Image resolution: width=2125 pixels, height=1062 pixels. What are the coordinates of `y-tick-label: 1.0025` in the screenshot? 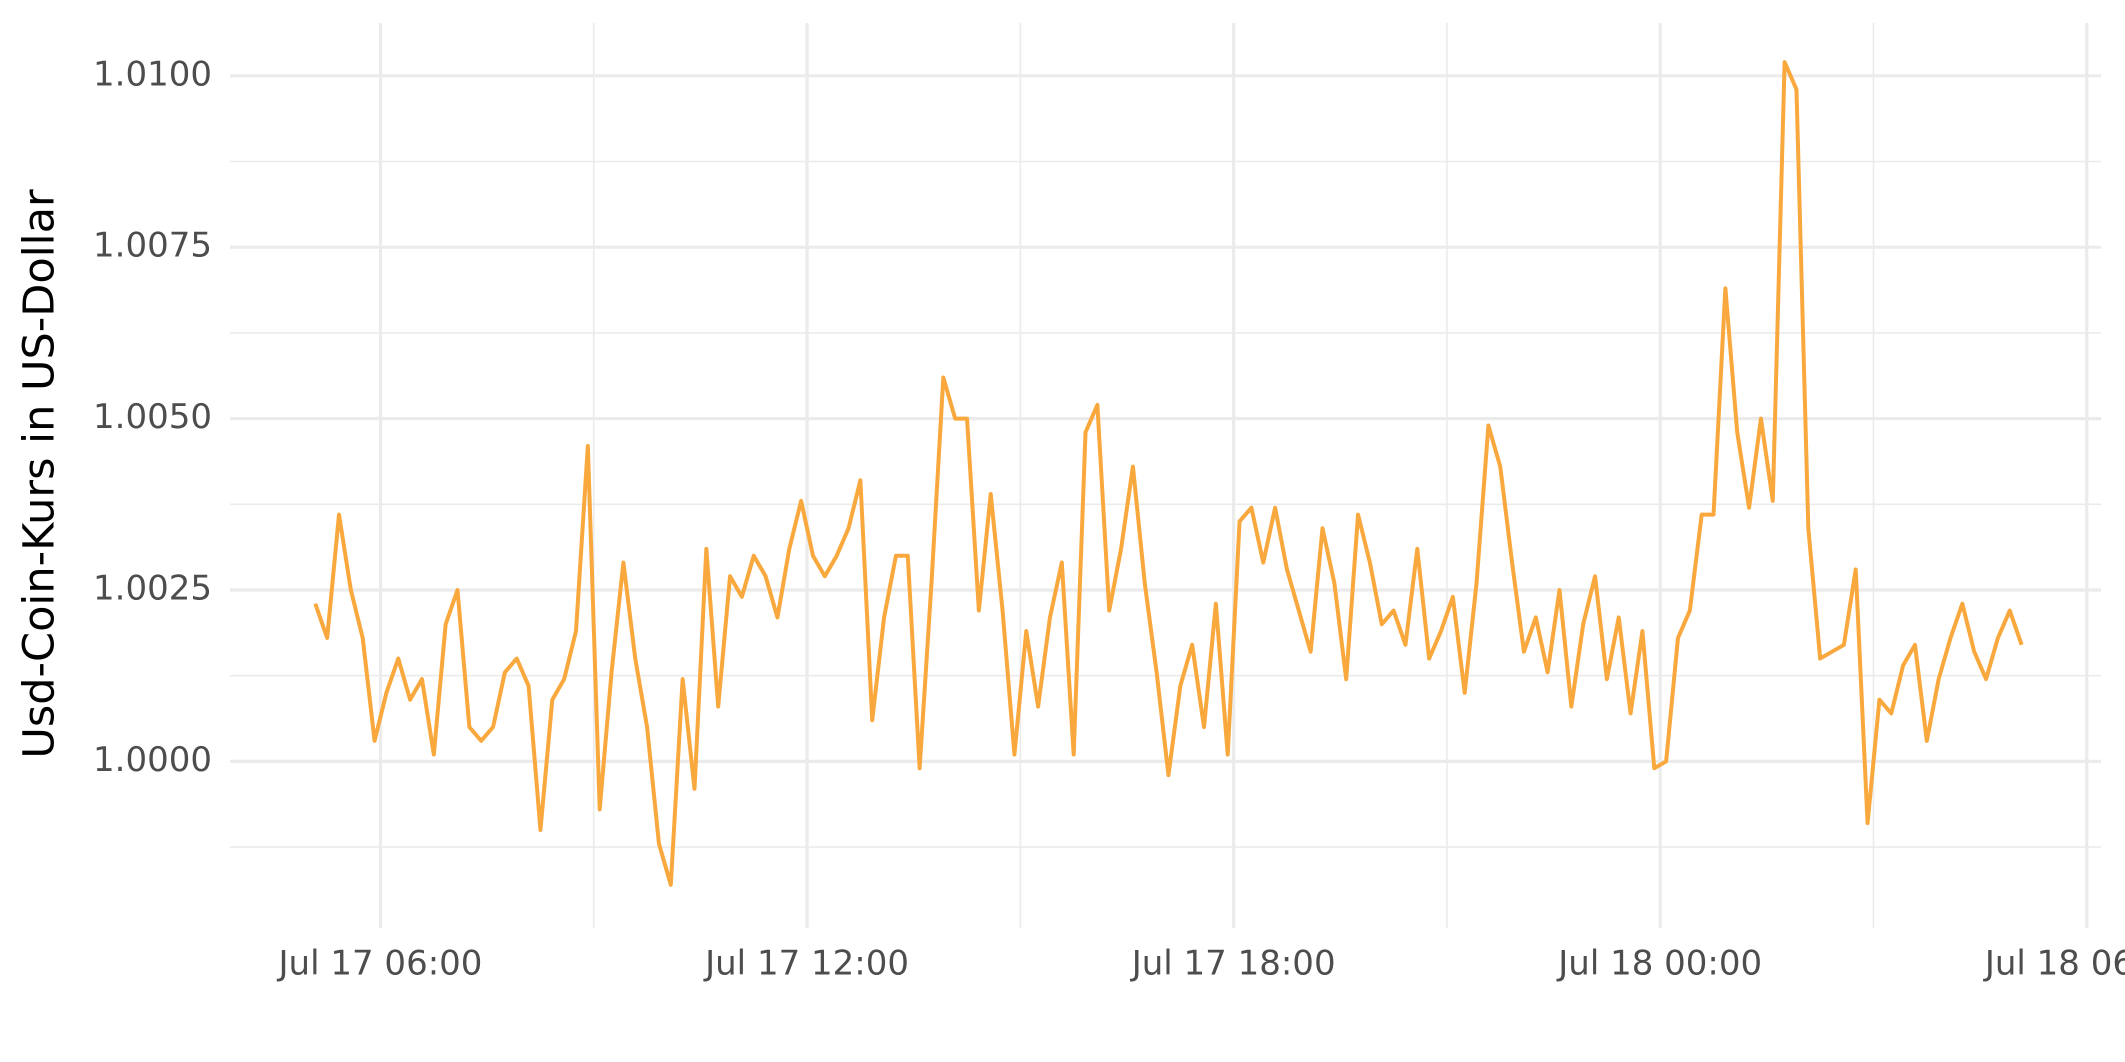 It's located at (152, 588).